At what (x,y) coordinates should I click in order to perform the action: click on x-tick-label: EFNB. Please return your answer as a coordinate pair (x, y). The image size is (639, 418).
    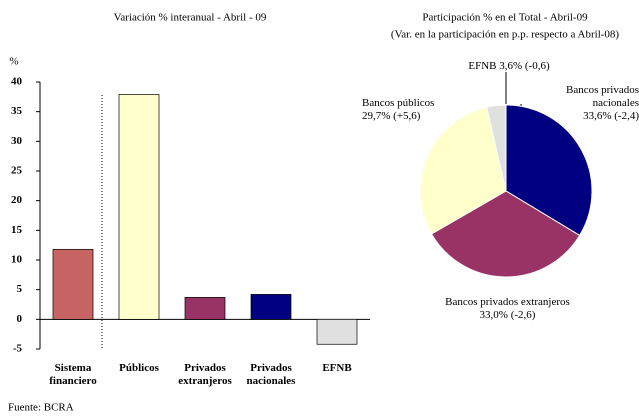
    Looking at the image, I should click on (337, 368).